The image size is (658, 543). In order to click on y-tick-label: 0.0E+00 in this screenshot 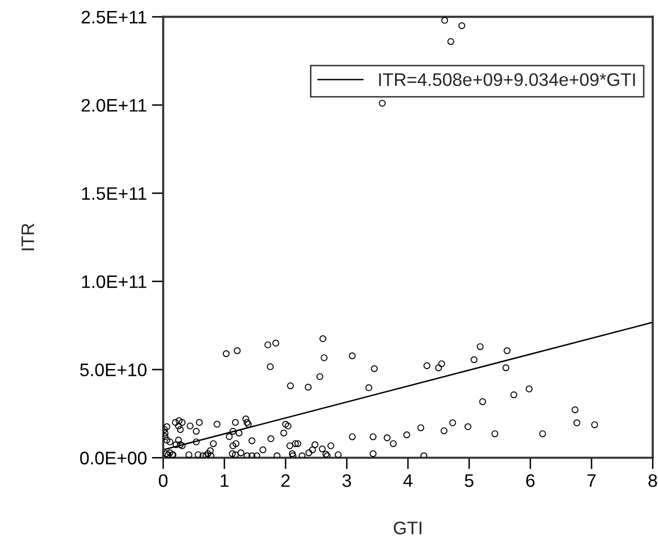, I will do `click(113, 458)`.